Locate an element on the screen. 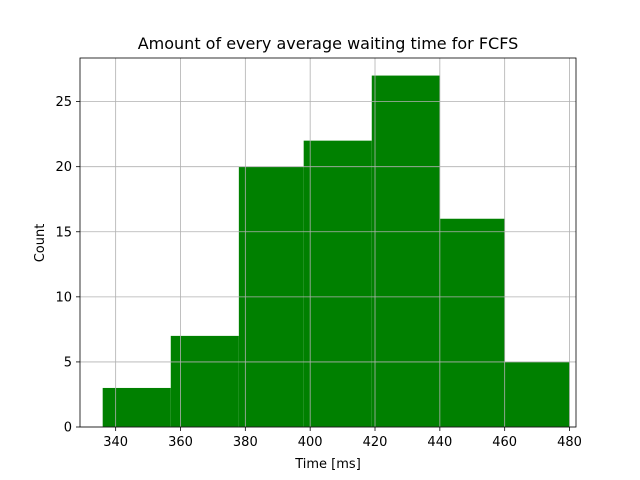 Image resolution: width=640 pixels, height=480 pixels. y-tick-label: 5 is located at coordinates (68, 362).